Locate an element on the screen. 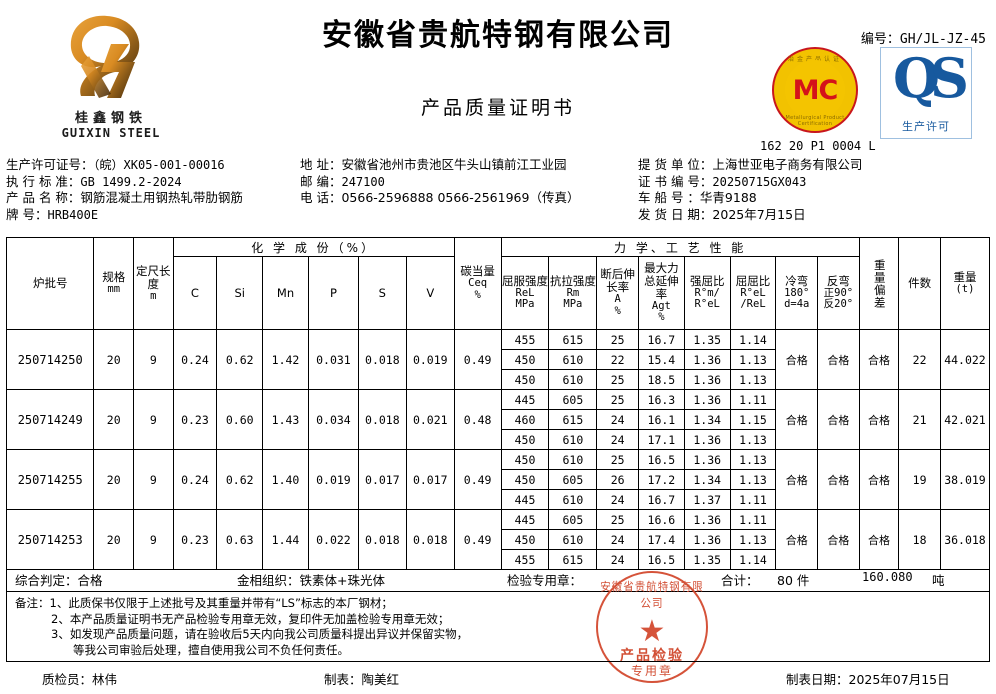 The image size is (996, 694). mech-value: 615 is located at coordinates (573, 419).